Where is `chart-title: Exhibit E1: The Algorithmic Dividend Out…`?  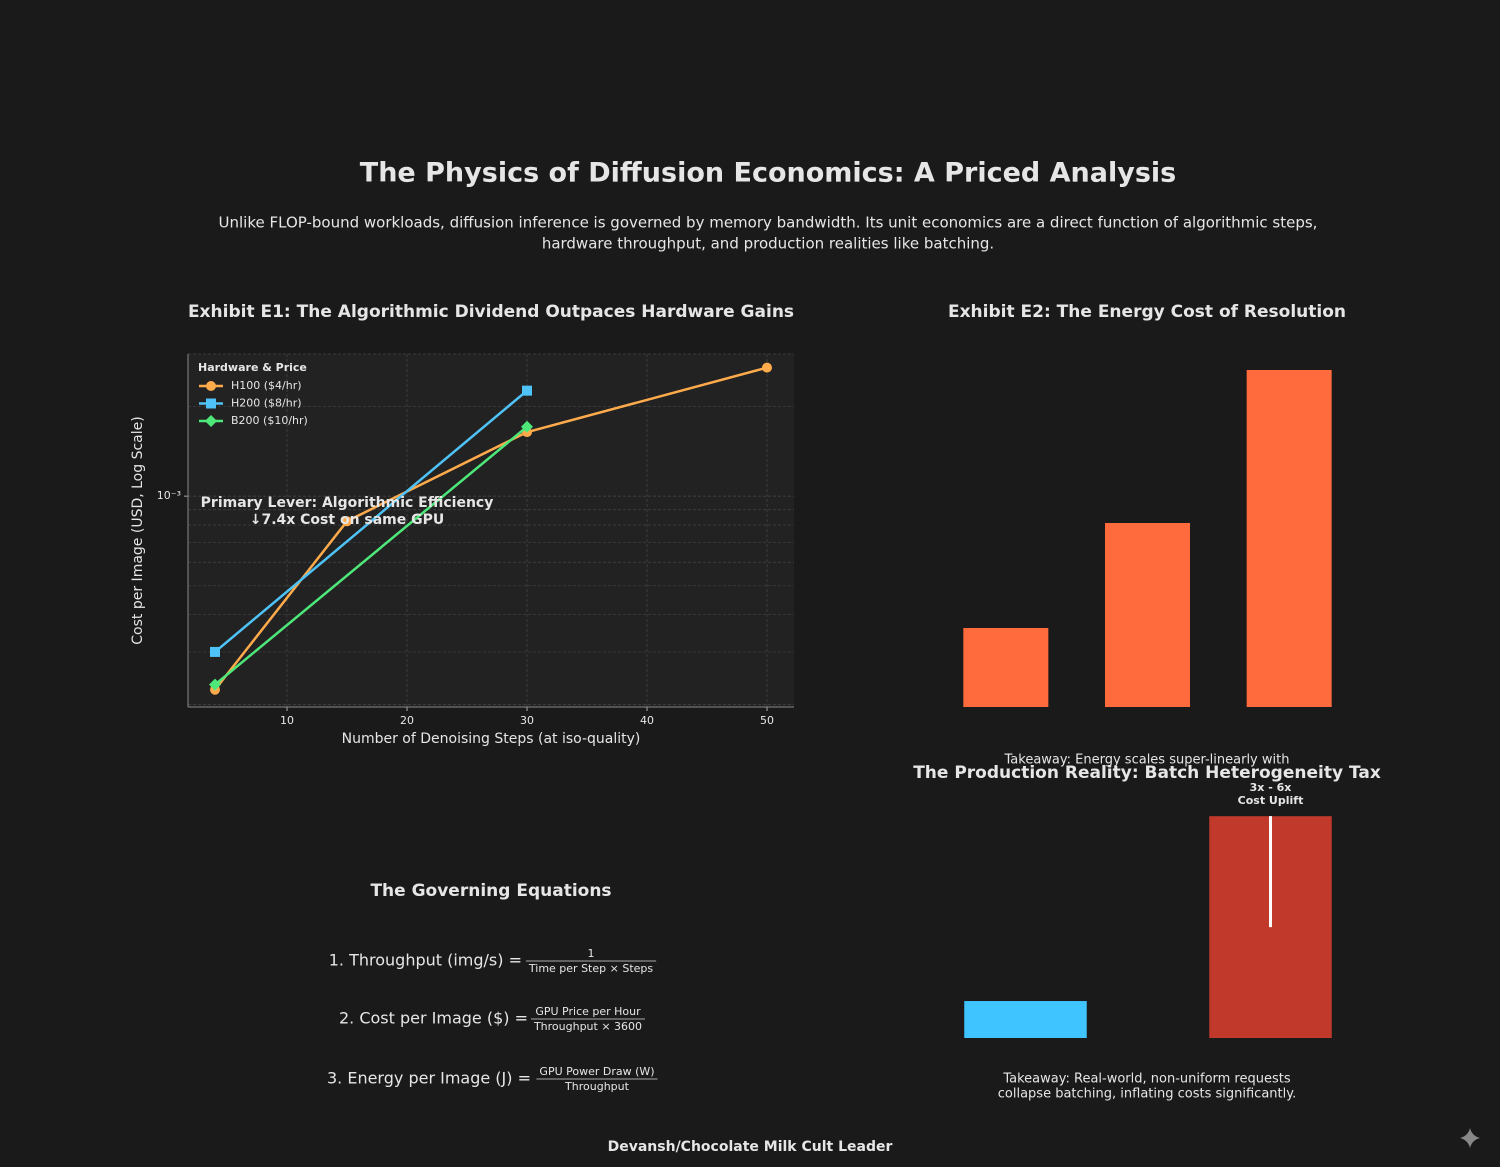 chart-title: Exhibit E1: The Algorithmic Dividend Out… is located at coordinates (491, 312).